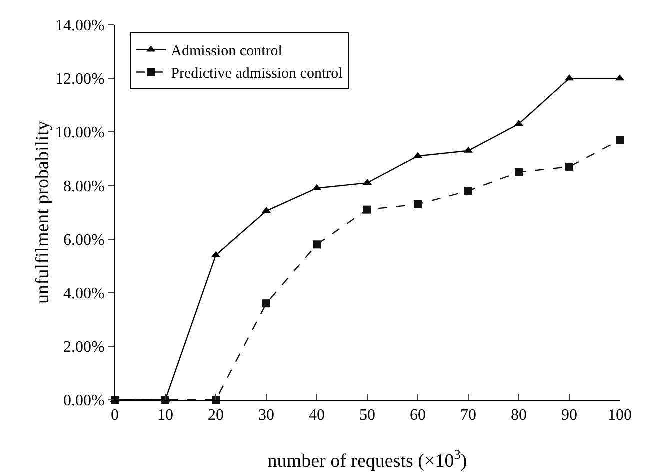 This screenshot has width=645, height=475. Describe the element at coordinates (84, 347) in the screenshot. I see `y-tick-label: 2.00%` at that location.